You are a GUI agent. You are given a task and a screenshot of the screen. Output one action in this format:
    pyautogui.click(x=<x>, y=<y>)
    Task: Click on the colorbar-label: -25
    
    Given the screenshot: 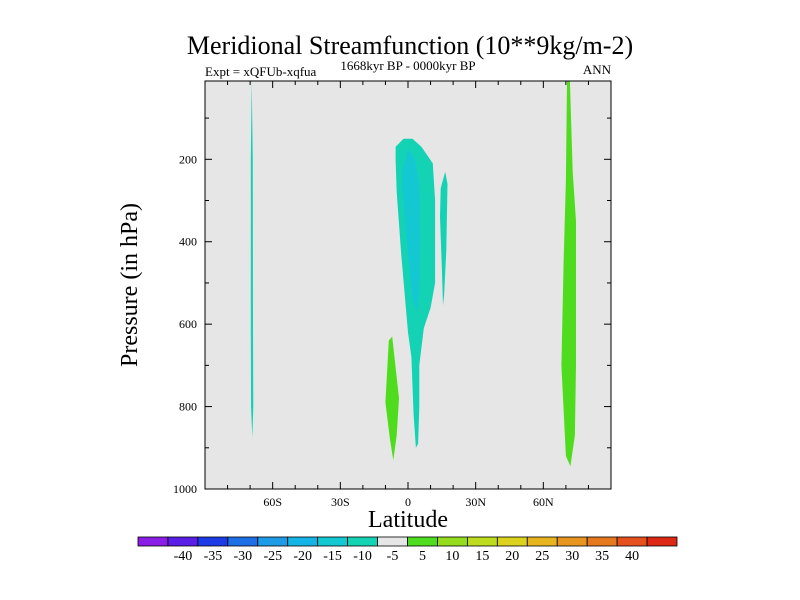 What is the action you would take?
    pyautogui.click(x=272, y=556)
    